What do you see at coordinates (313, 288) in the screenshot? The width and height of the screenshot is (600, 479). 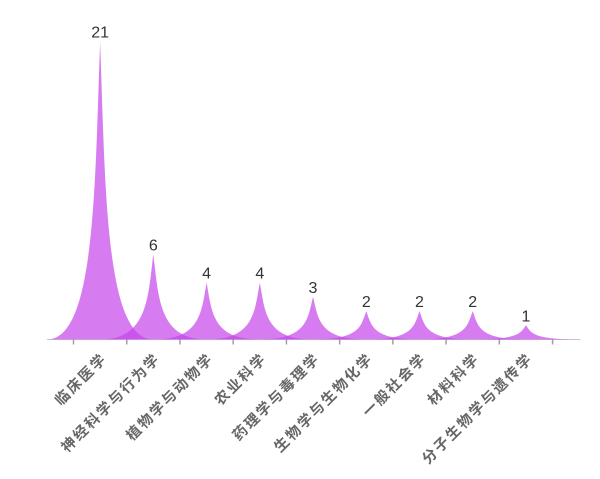 I see `svg-text: 3` at bounding box center [313, 288].